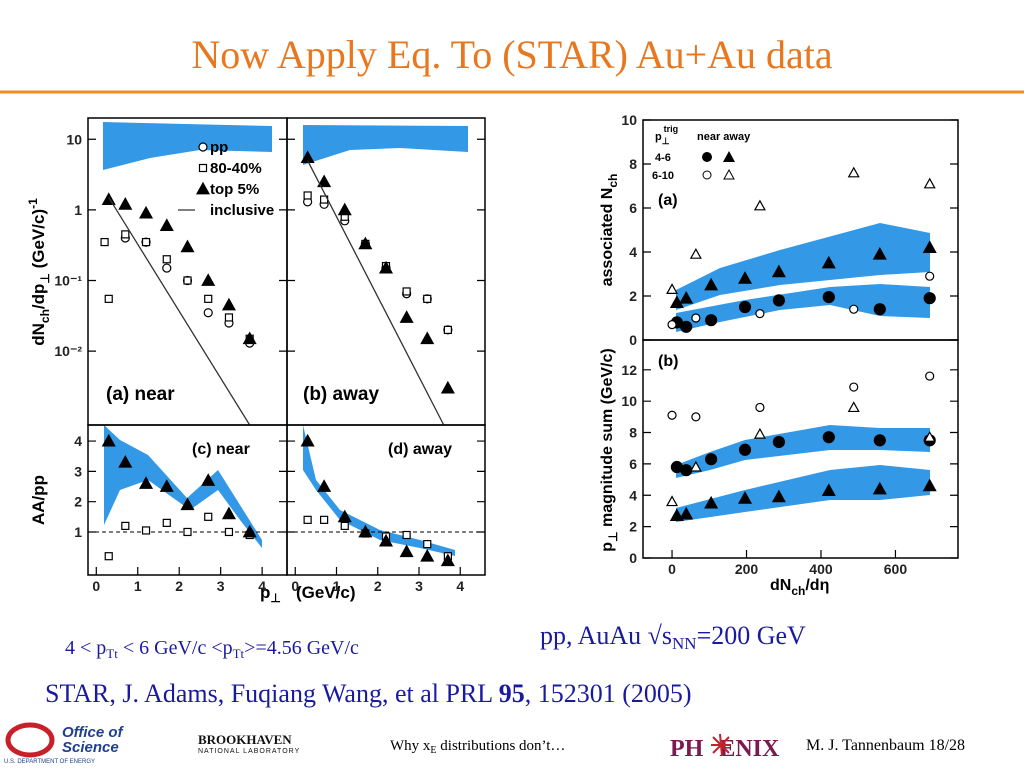  What do you see at coordinates (668, 361) in the screenshot?
I see `panel-label: (b)` at bounding box center [668, 361].